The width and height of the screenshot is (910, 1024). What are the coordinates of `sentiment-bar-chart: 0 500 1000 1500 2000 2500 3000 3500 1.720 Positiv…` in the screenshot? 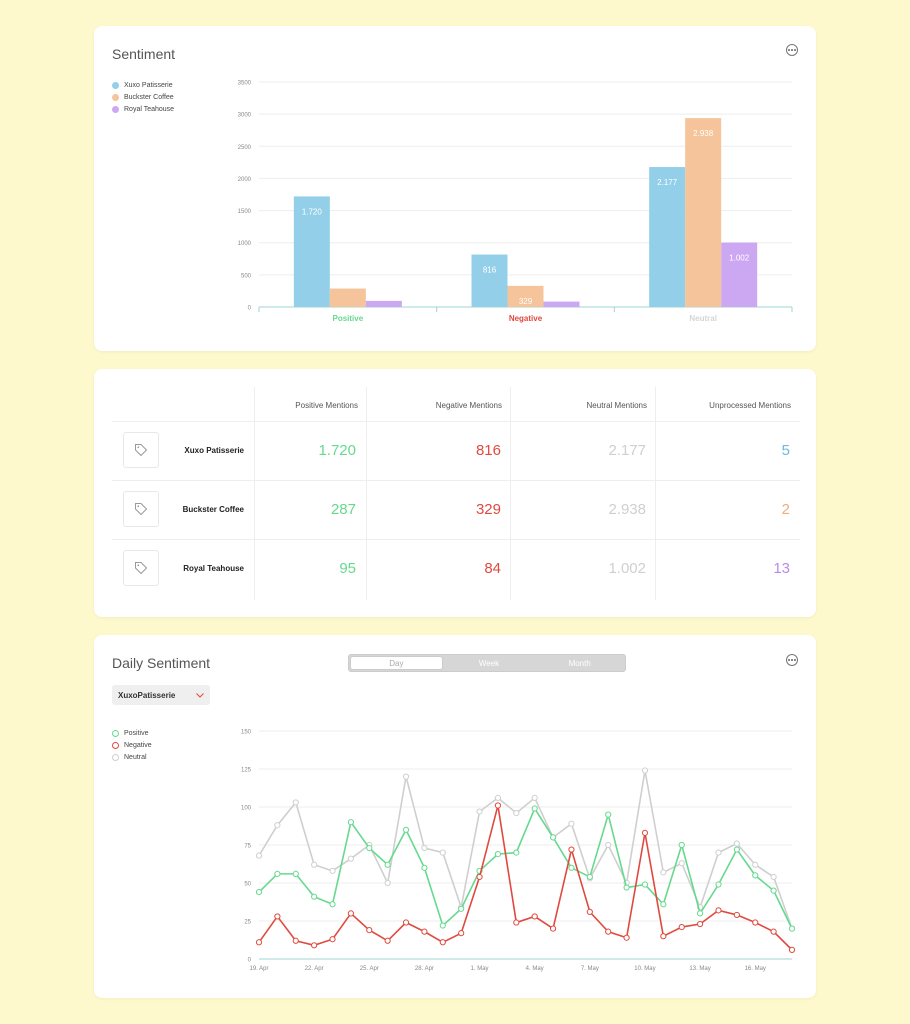 It's located at (515, 202).